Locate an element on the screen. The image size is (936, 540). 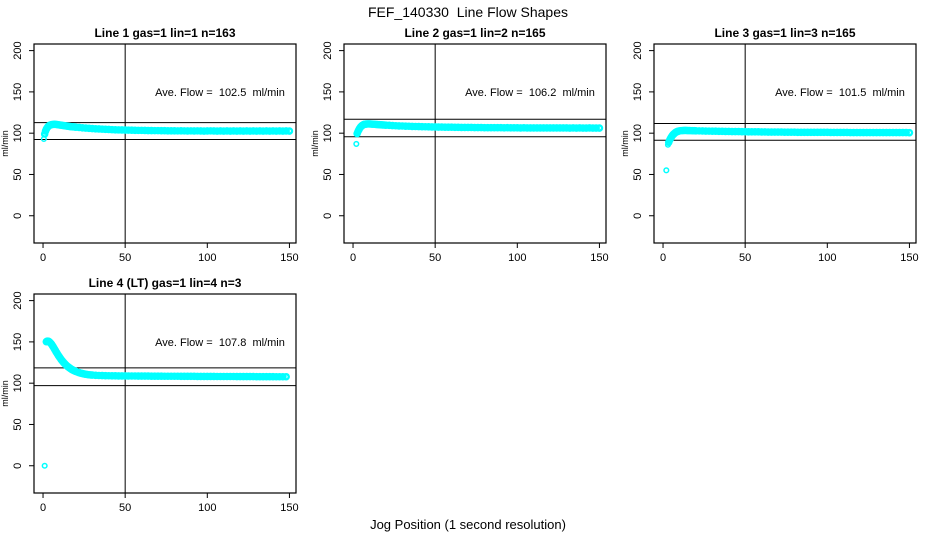
y-axis-unit-label: ml/min is located at coordinates (5, 143).